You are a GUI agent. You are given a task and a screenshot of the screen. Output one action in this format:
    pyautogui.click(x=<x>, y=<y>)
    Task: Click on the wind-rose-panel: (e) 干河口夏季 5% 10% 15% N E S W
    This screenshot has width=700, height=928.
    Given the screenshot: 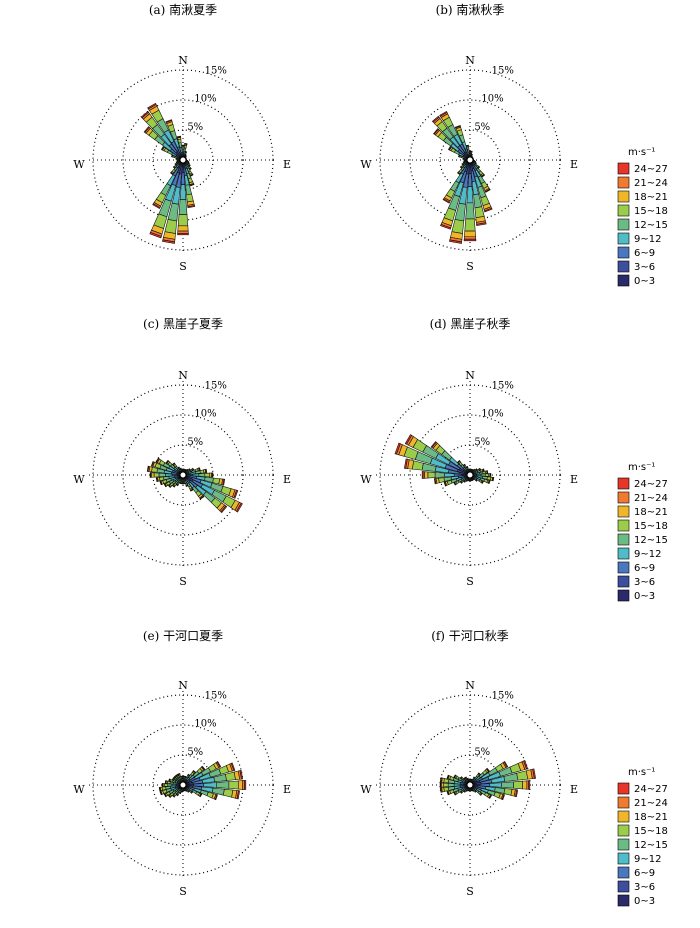 What is the action you would take?
    pyautogui.click(x=182, y=763)
    